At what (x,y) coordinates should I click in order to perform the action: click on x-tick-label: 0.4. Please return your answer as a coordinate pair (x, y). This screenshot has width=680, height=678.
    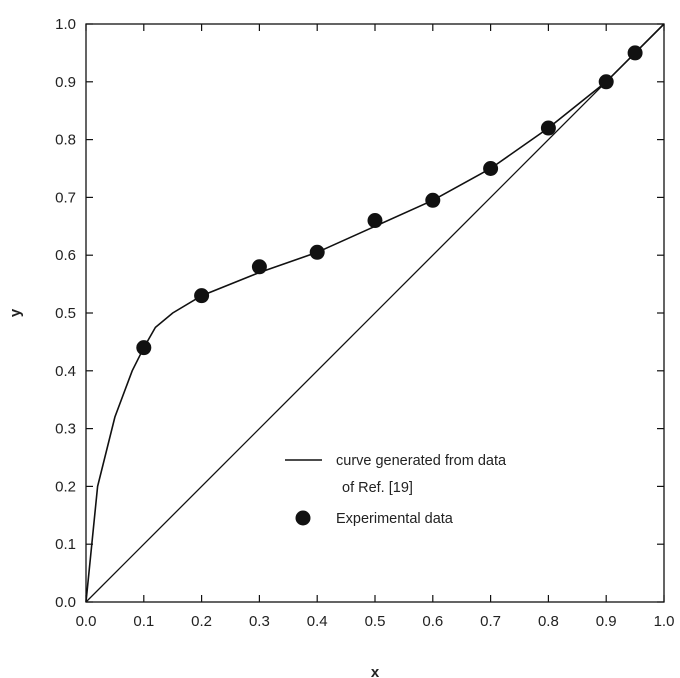
    Looking at the image, I should click on (317, 621).